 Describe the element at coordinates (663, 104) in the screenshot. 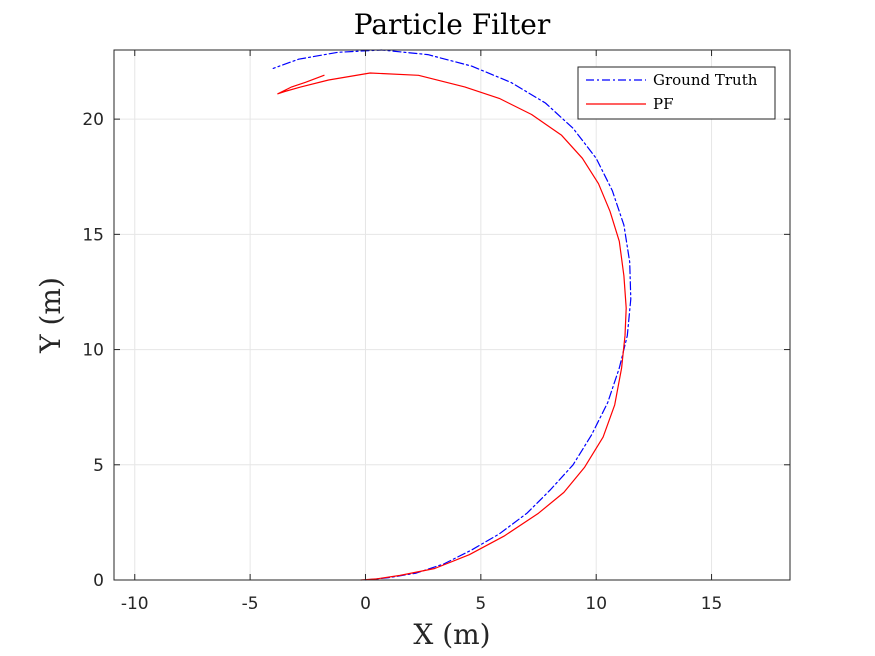

I see `legend-label-pf: PF` at that location.